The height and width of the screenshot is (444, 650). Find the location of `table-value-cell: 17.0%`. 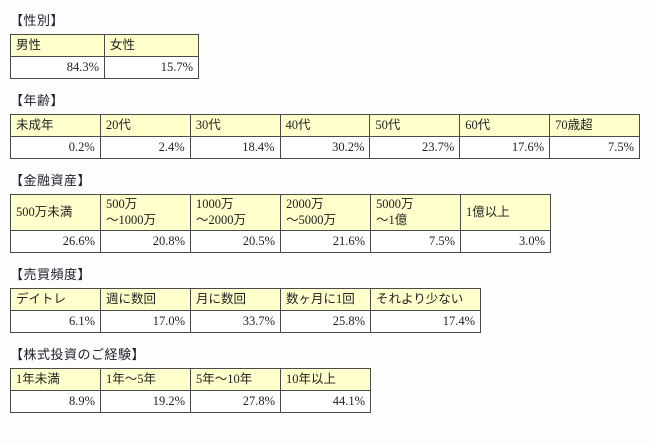

table-value-cell: 17.0% is located at coordinates (145, 321).